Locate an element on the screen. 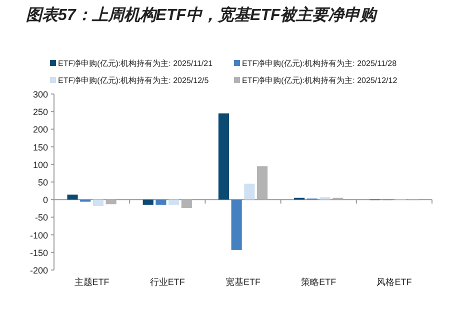 The height and width of the screenshot is (323, 457). y-tick-label: 200 is located at coordinates (40, 129).